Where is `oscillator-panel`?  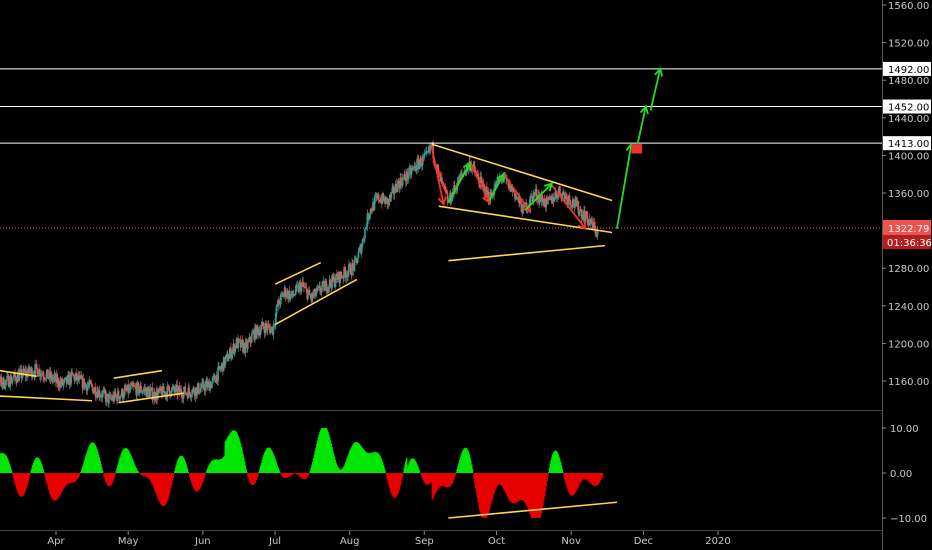 oscillator-panel is located at coordinates (308, 473).